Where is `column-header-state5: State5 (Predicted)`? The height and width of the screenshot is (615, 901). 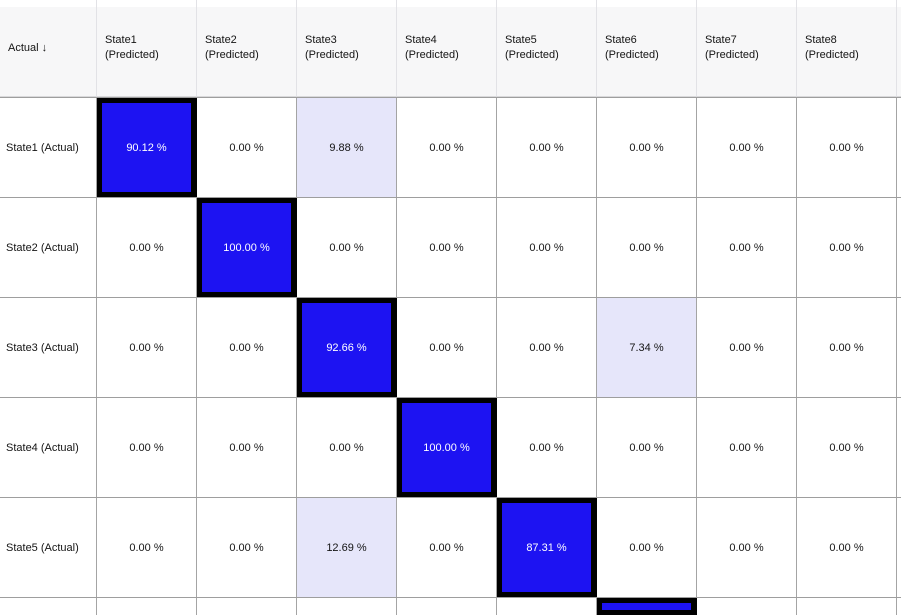
column-header-state5: State5 (Predicted) is located at coordinates (547, 48).